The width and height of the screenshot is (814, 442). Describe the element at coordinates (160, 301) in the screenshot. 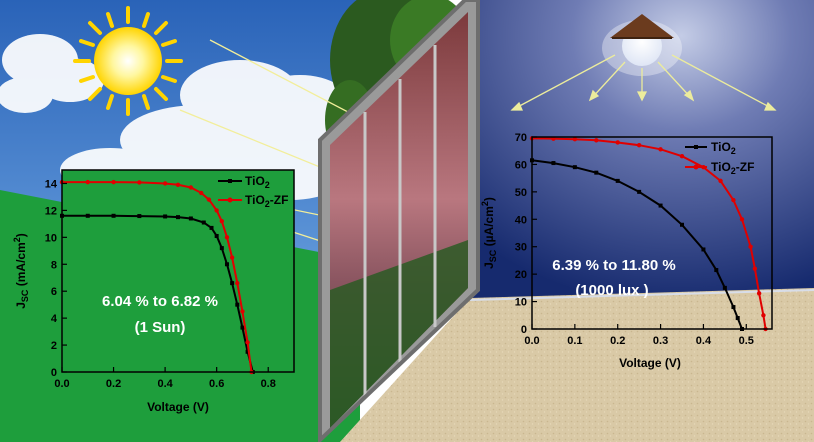

I see `efficiency-annotation-line1: 6.04 % to 6.82 %` at that location.